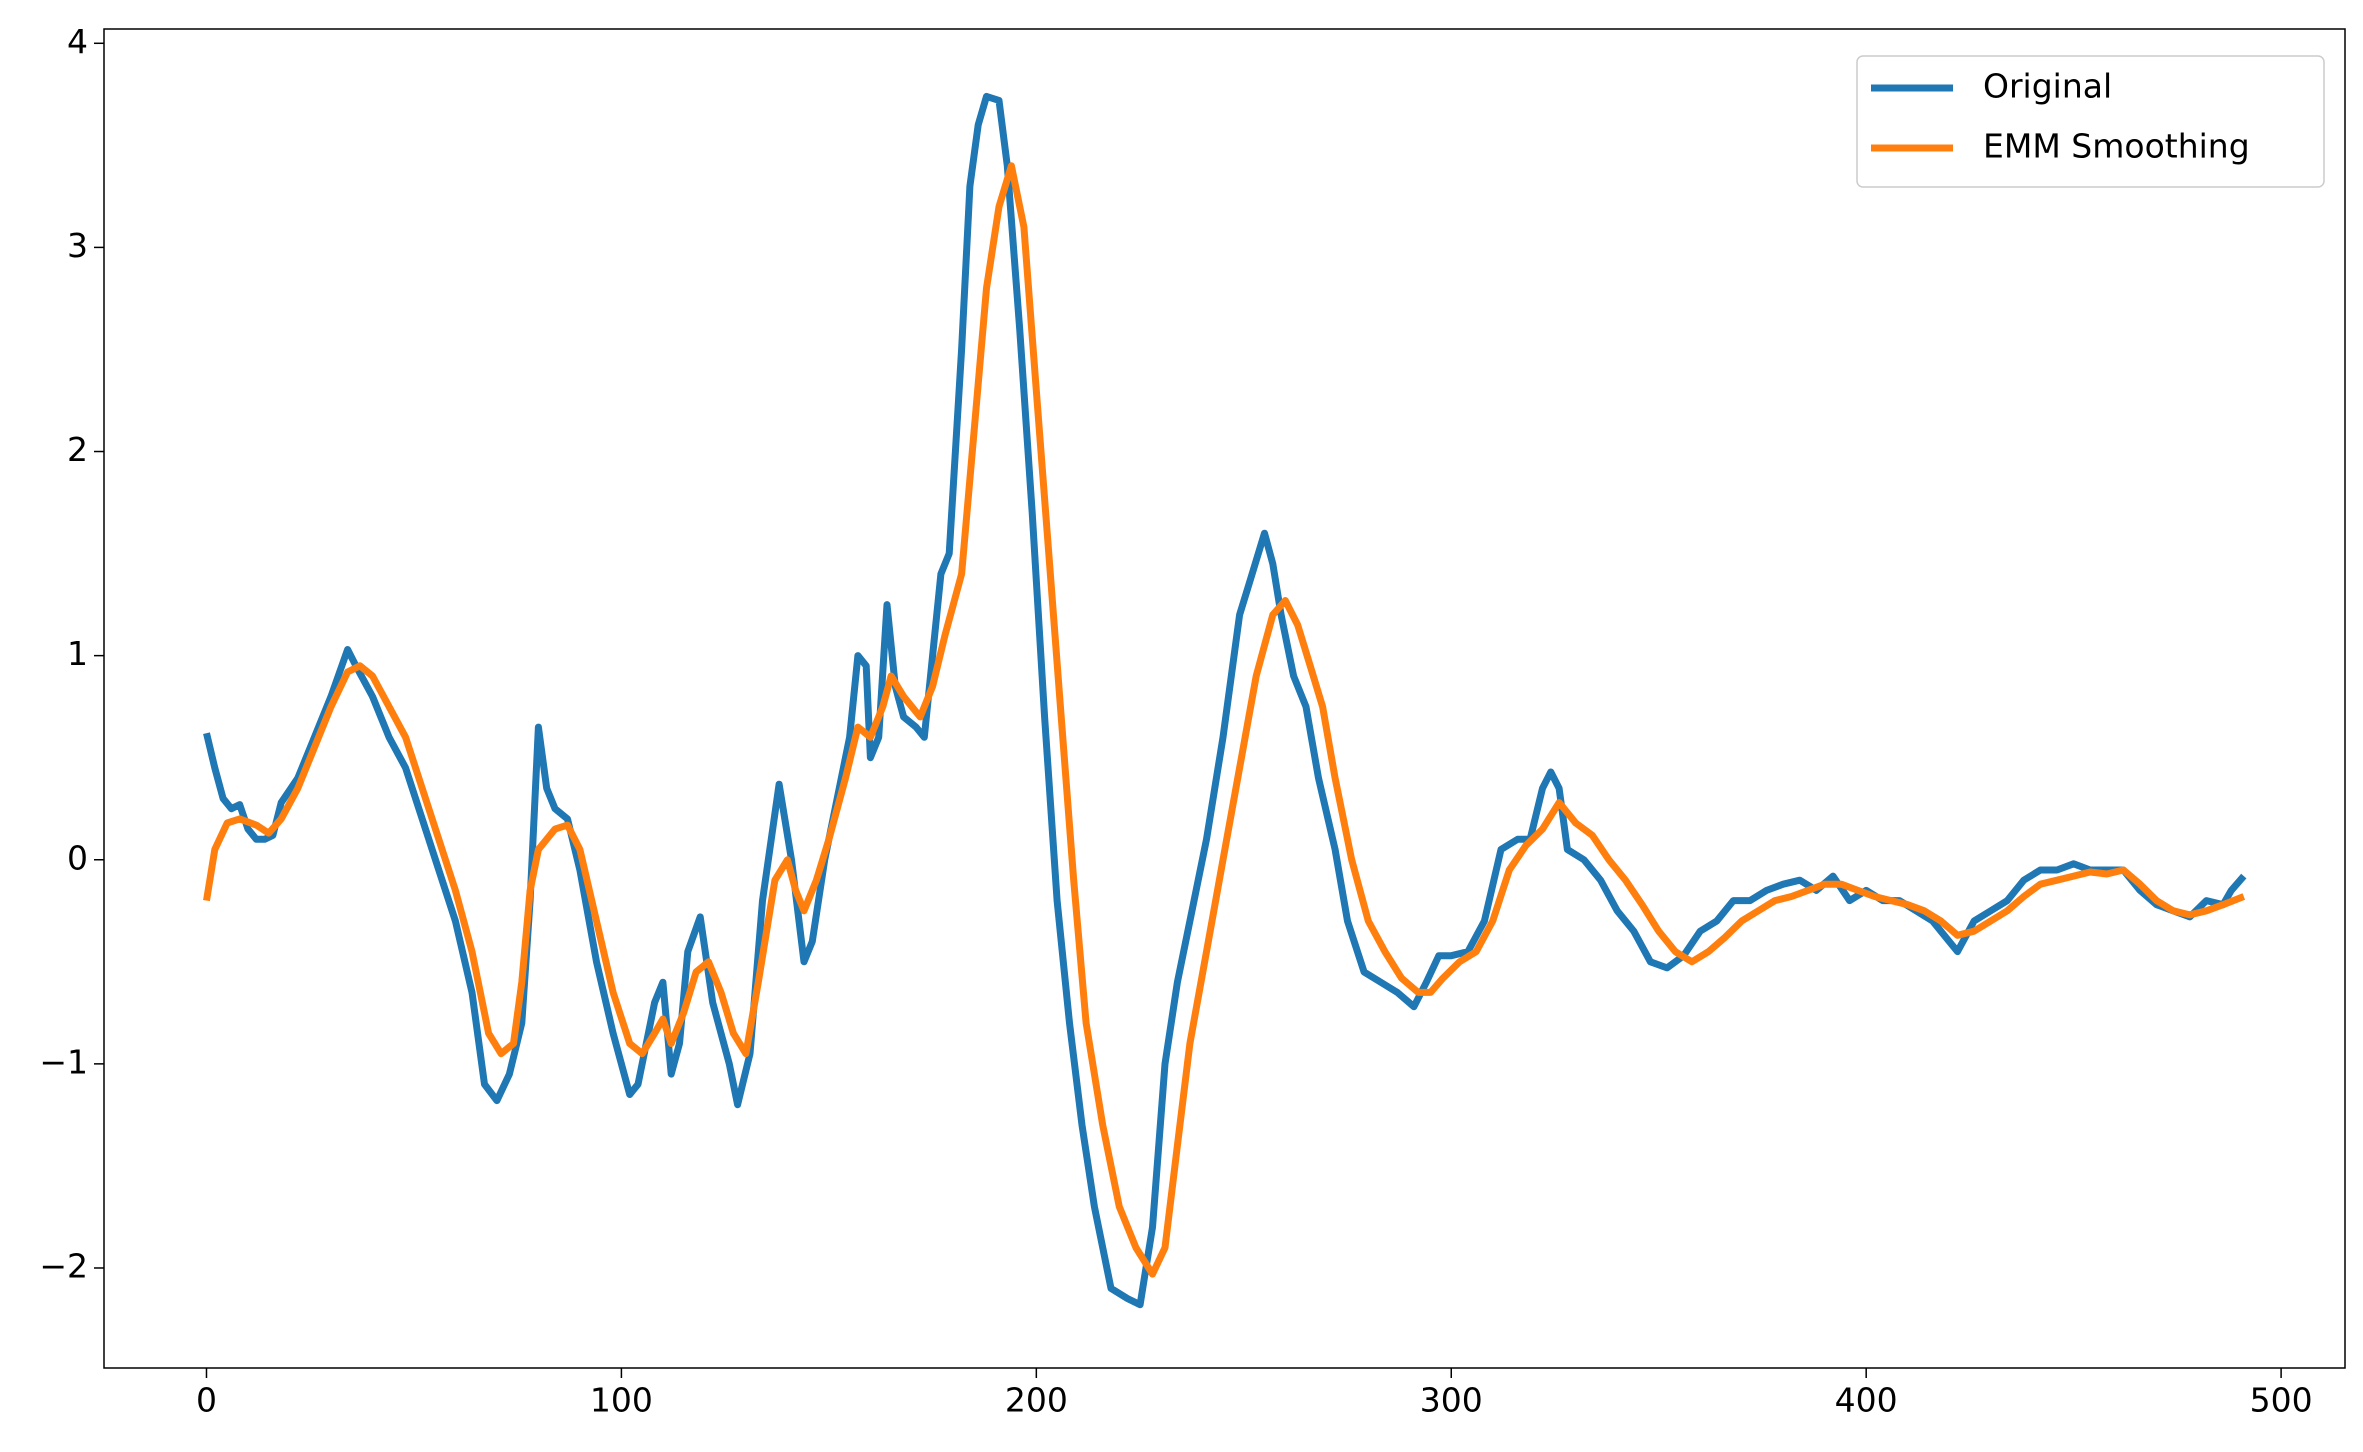 This screenshot has width=2363, height=1452. What do you see at coordinates (1451, 1400) in the screenshot?
I see `x-tick-label: 300` at bounding box center [1451, 1400].